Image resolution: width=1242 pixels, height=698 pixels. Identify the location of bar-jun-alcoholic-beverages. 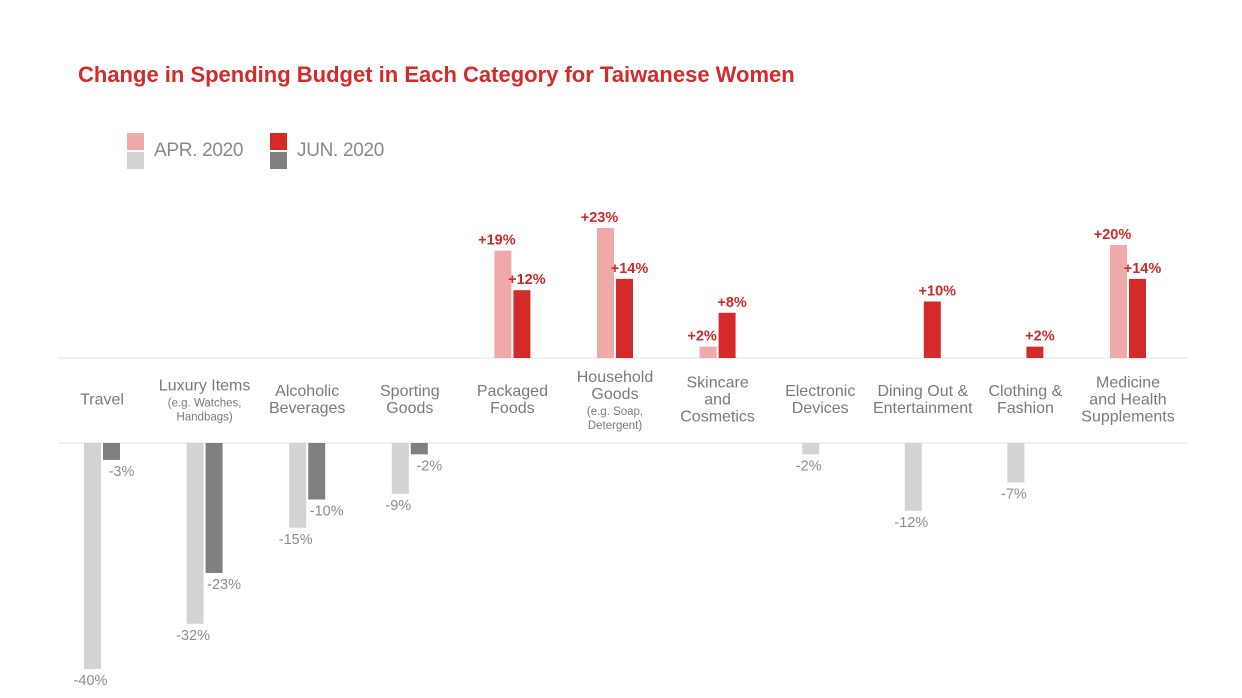
(317, 471).